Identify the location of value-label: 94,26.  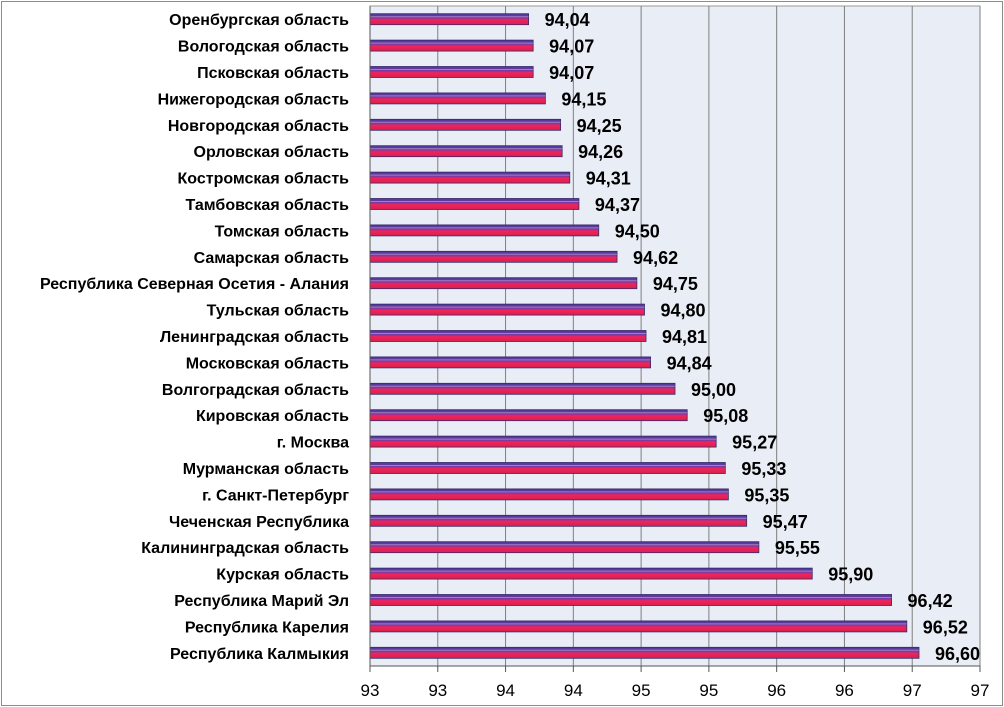
(600, 152).